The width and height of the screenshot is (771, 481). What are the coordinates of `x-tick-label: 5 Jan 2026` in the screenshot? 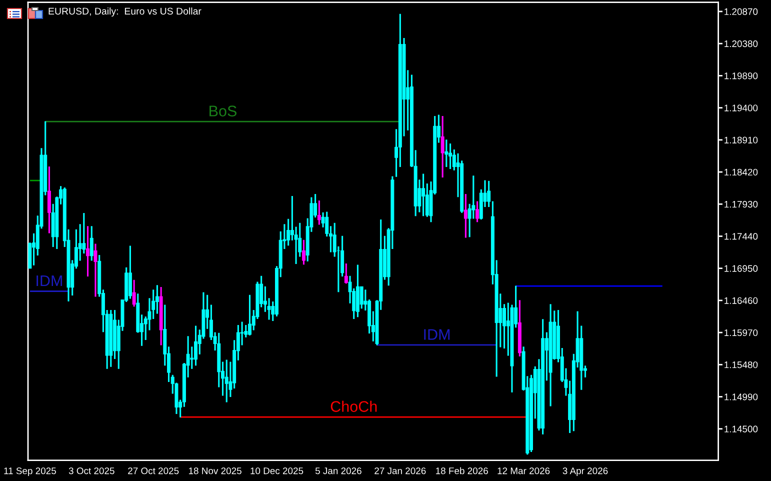 It's located at (338, 470).